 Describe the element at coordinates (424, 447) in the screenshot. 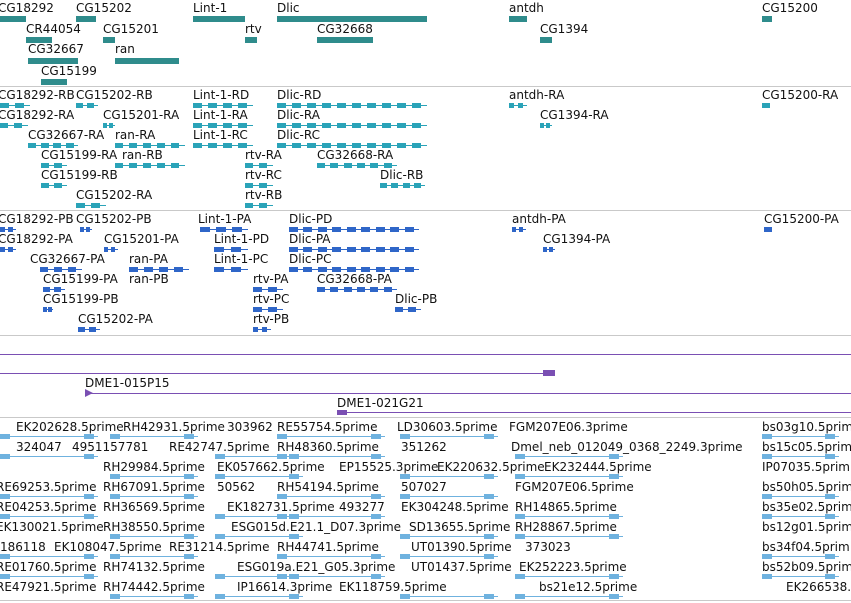

I see `ests-label: 351262` at that location.